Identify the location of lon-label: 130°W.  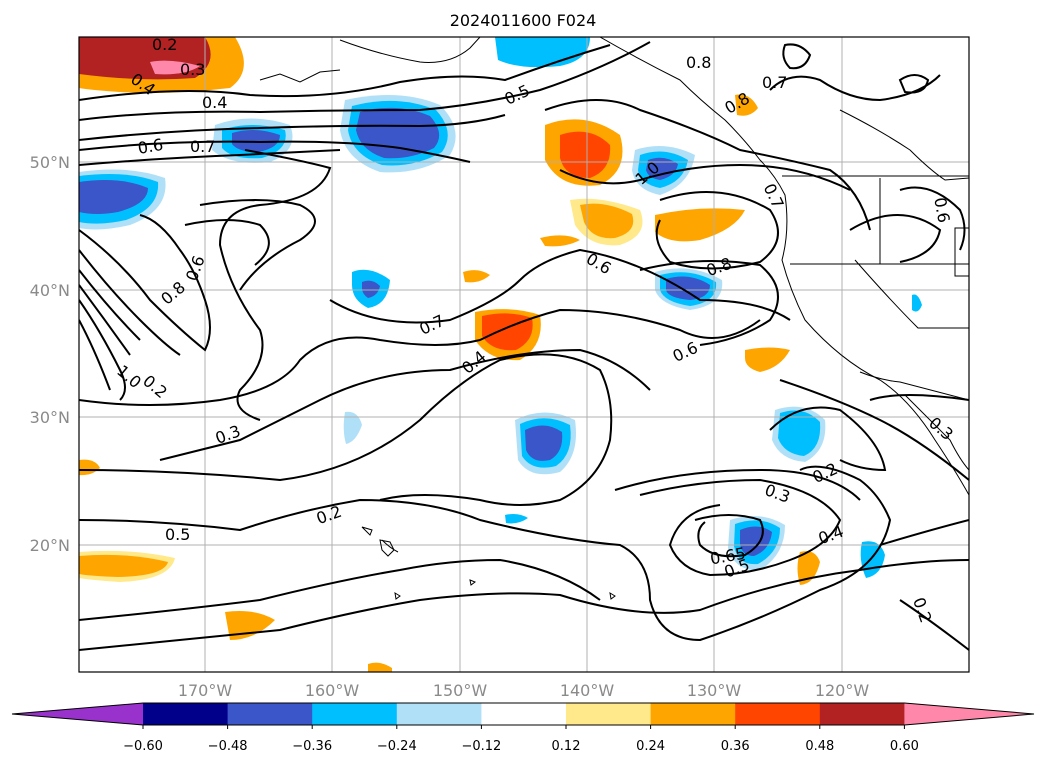
(714, 690).